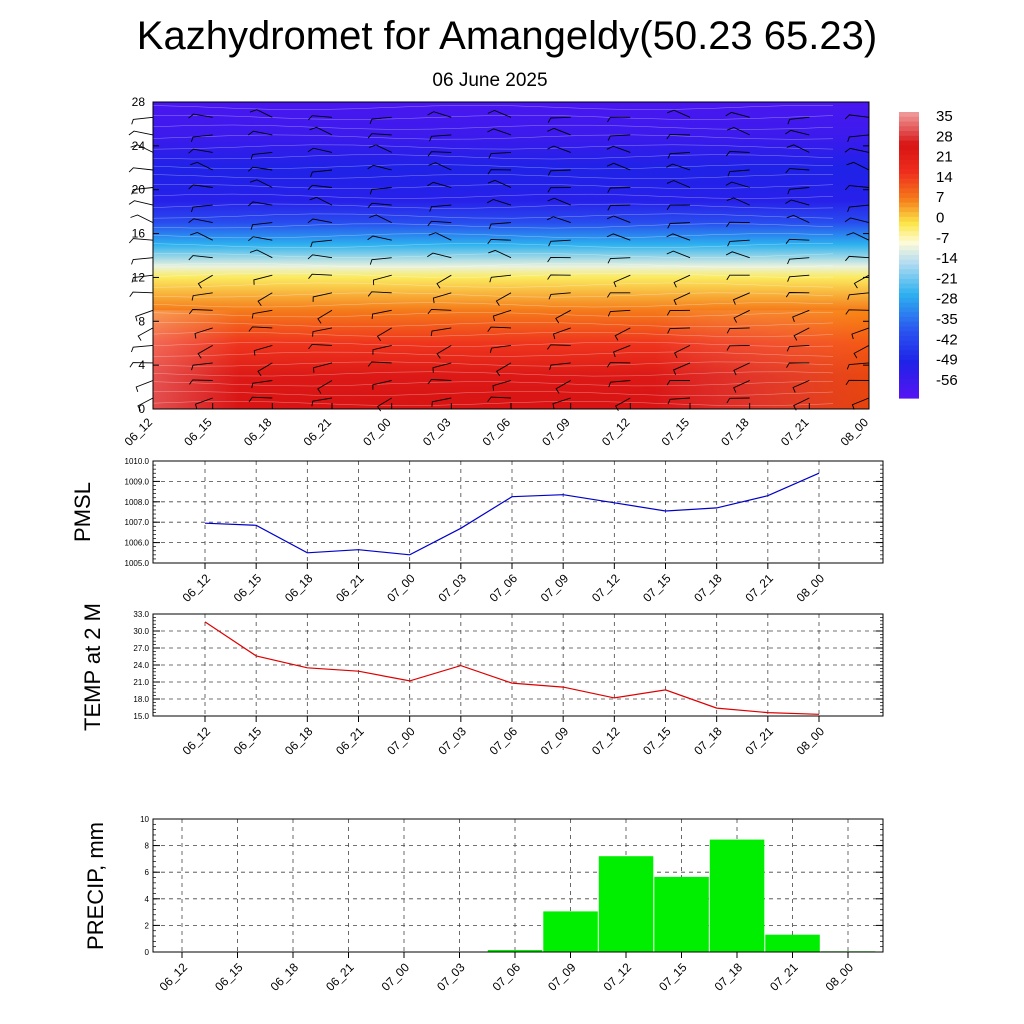 The image size is (1024, 1024). Describe the element at coordinates (139, 102) in the screenshot. I see `y-tick-label: 28` at that location.